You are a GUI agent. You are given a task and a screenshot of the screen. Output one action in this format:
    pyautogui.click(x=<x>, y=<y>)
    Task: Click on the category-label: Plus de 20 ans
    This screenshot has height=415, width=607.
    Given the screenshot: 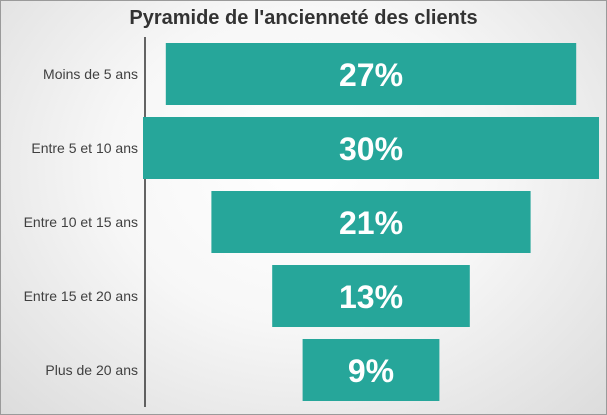 What is the action you would take?
    pyautogui.click(x=91, y=370)
    